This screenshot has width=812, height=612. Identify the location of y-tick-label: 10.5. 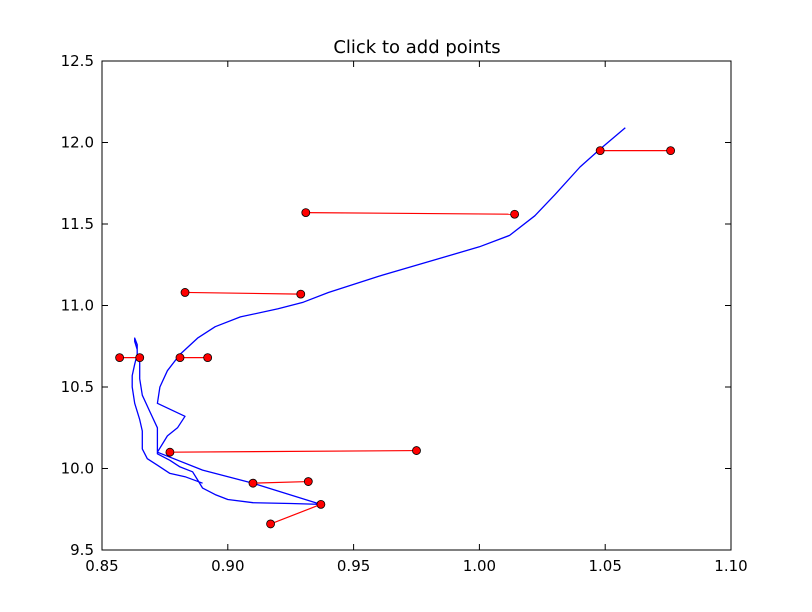
(77, 387).